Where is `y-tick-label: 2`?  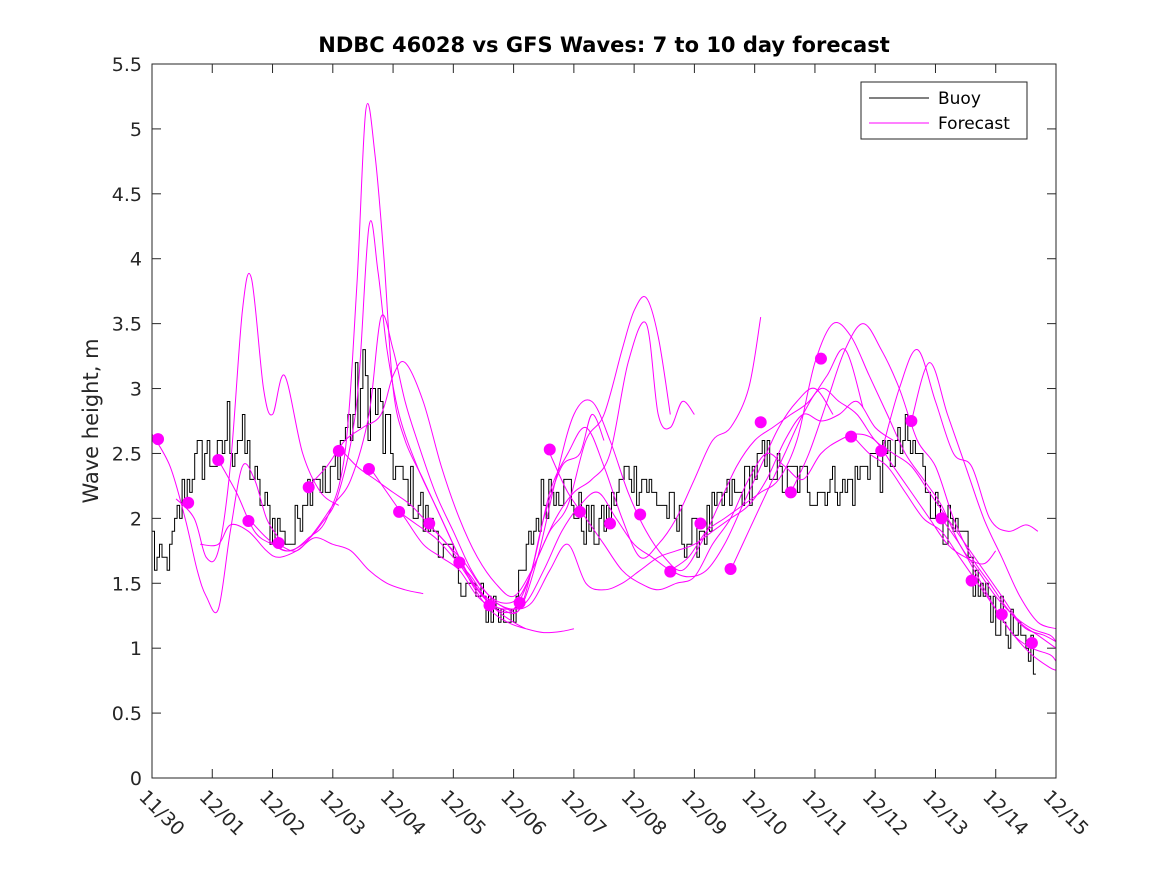
y-tick-label: 2 is located at coordinates (136, 519).